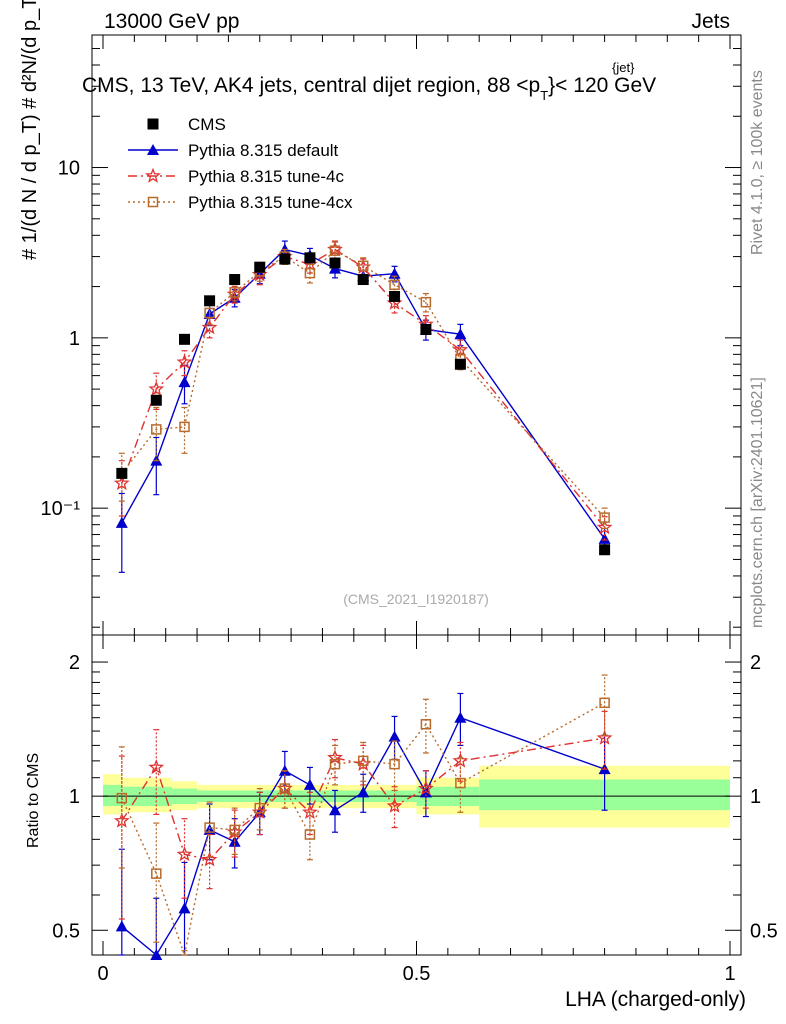 Image resolution: width=786 pixels, height=1024 pixels. I want to click on x-tick-label: 1, so click(729, 974).